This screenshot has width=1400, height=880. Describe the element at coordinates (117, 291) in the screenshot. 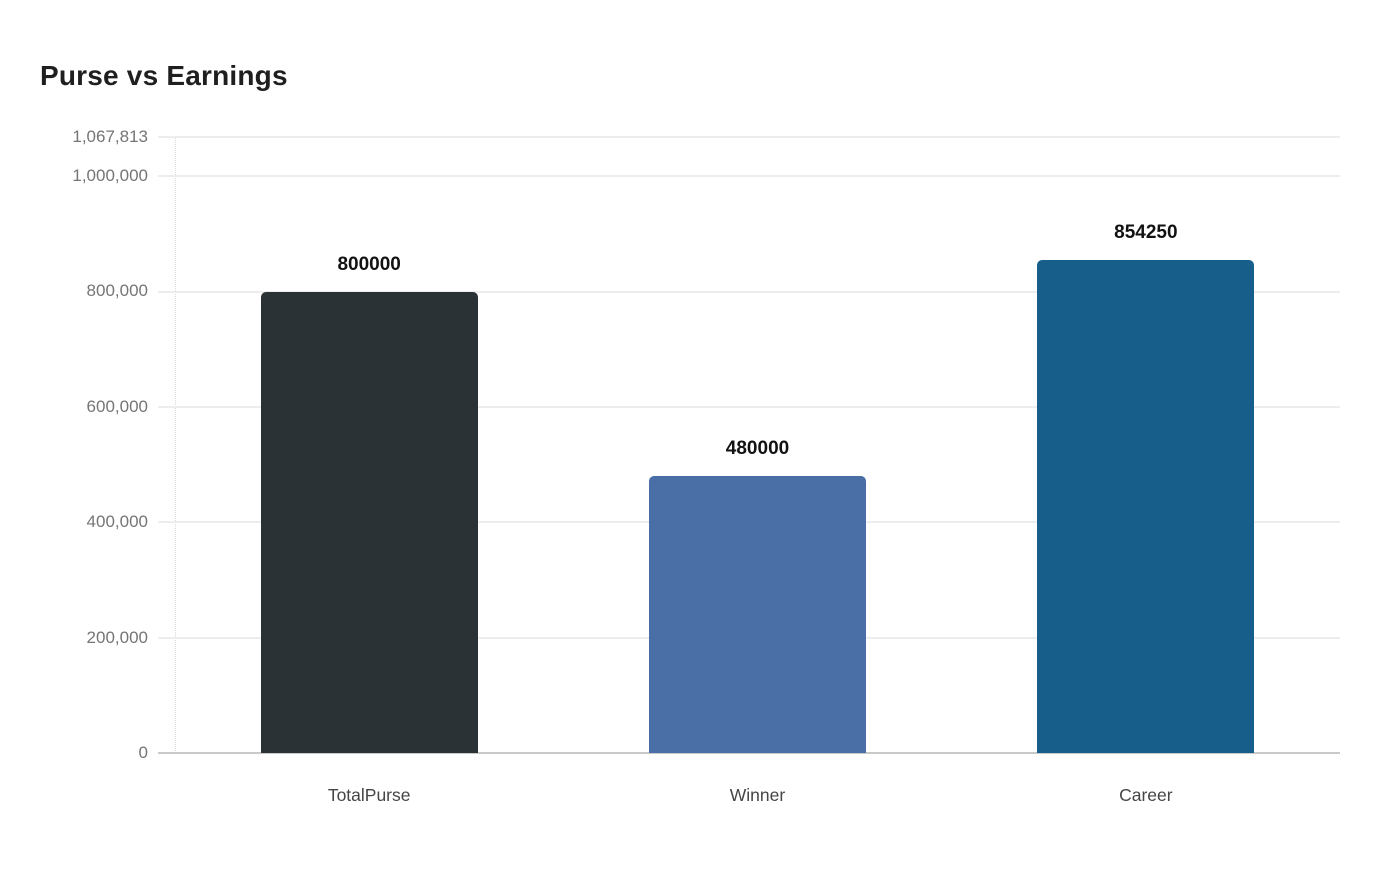

I see `y-tick-label: 800,000` at that location.